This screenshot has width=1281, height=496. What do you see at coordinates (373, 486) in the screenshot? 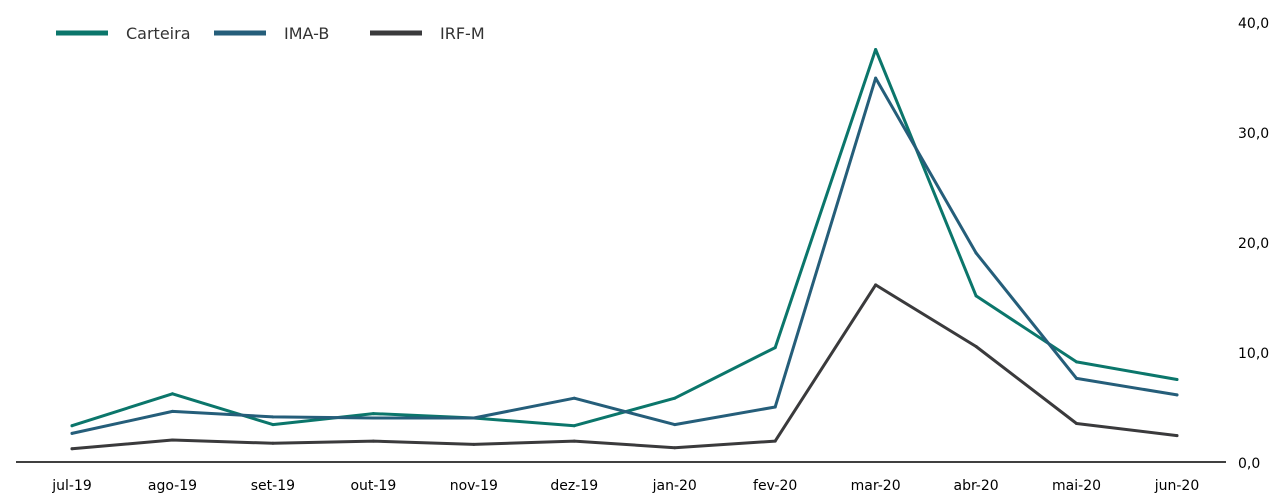
I see `x-tick-label: out-19` at bounding box center [373, 486].